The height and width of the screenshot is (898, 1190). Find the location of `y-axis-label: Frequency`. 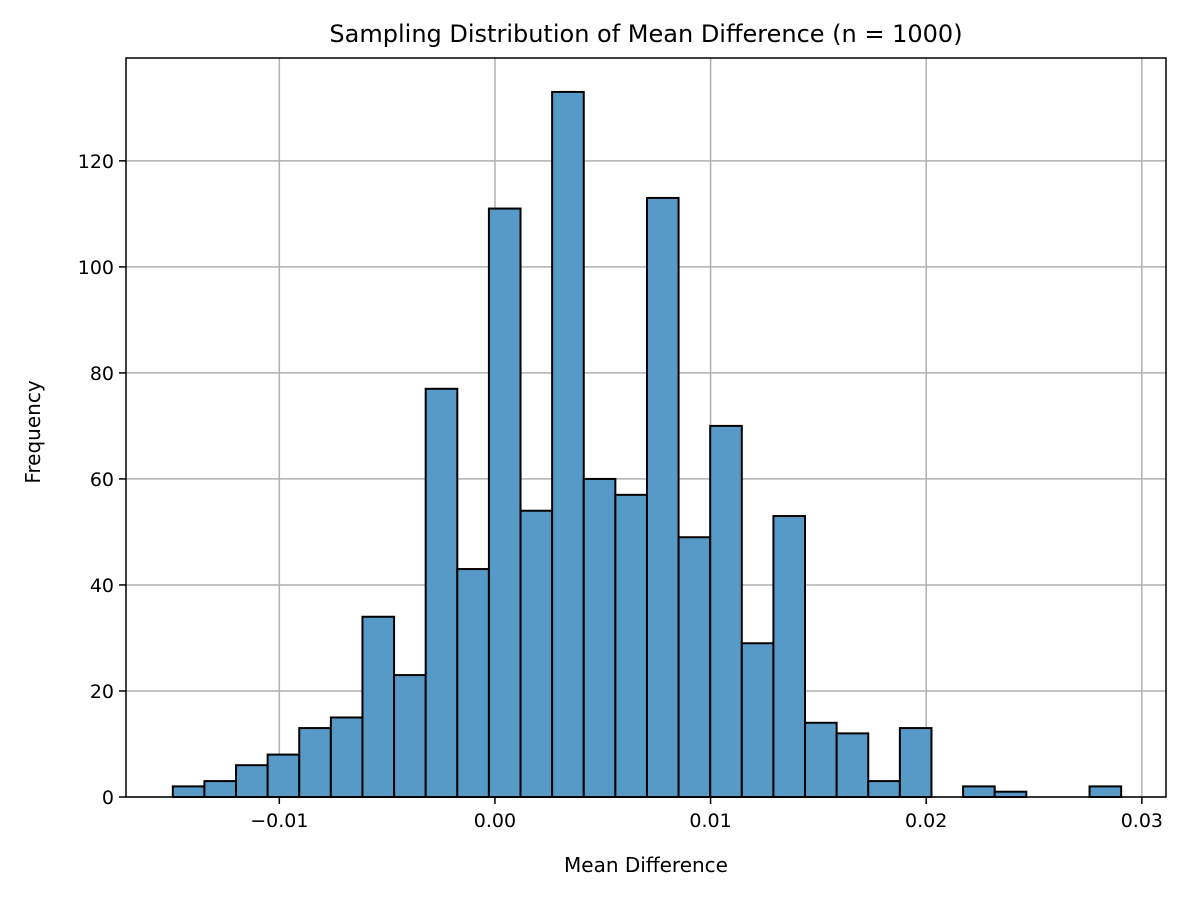

y-axis-label: Frequency is located at coordinates (33, 431).